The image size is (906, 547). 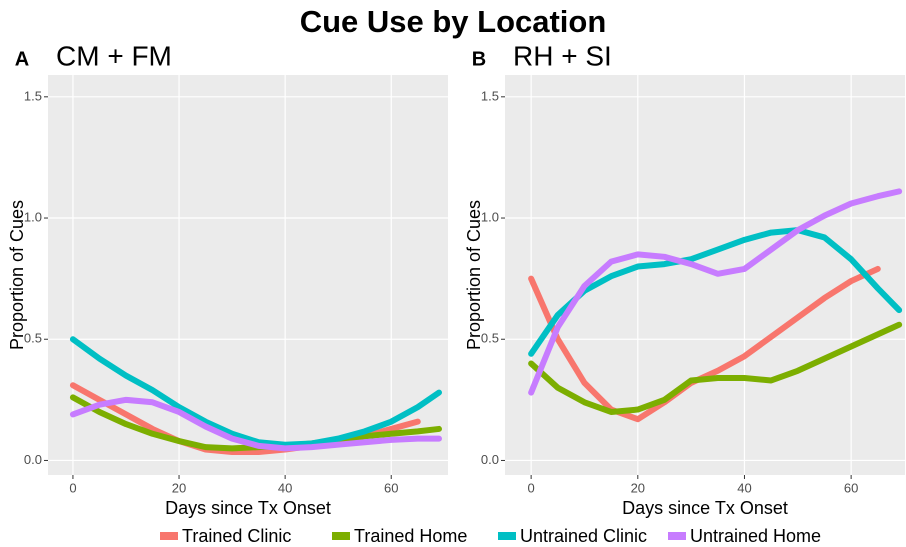 I want to click on legend-label: Untrained Clinic, so click(x=583, y=536).